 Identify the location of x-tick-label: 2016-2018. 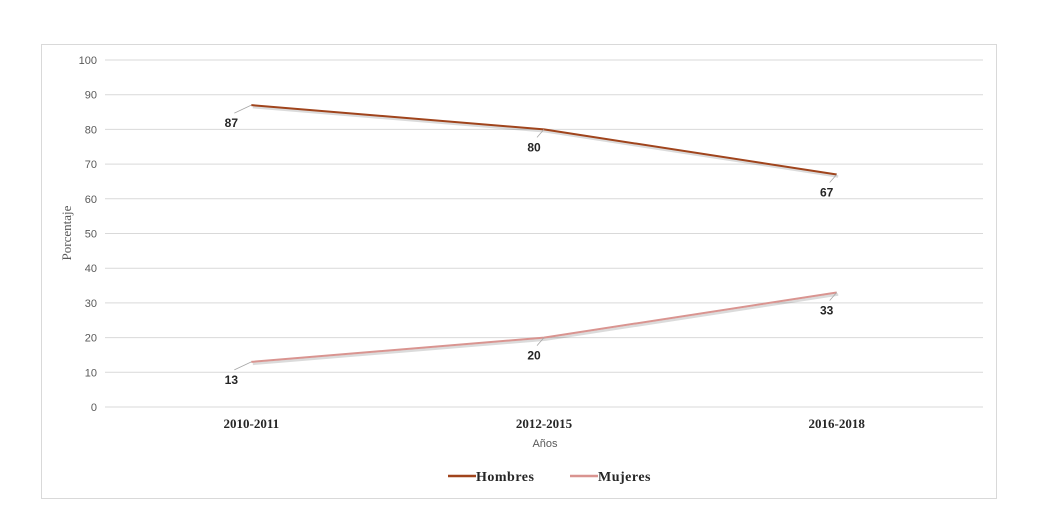
(836, 423).